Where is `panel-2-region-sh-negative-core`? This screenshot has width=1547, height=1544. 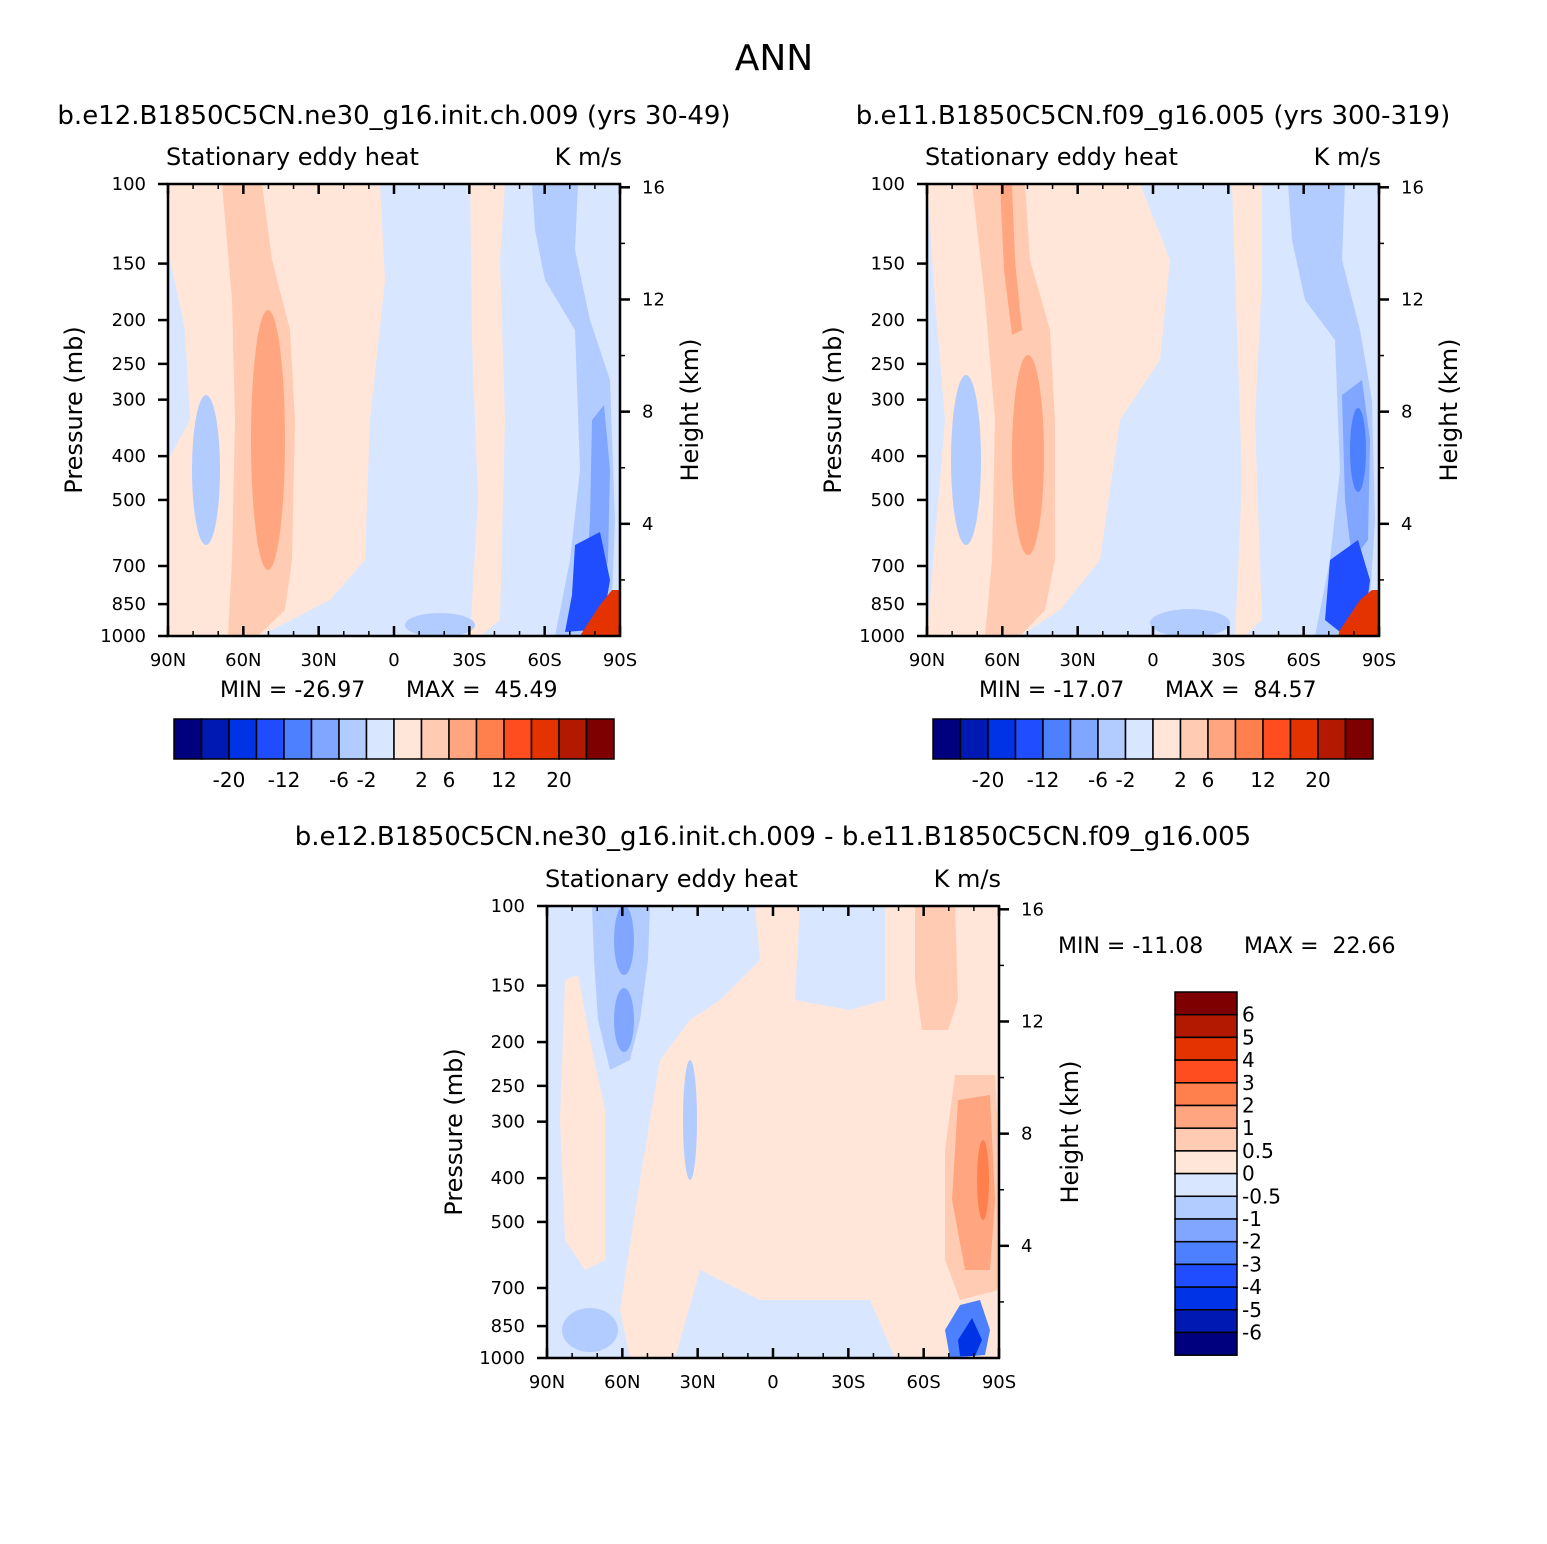 panel-2-region-sh-negative-core is located at coordinates (1358, 450).